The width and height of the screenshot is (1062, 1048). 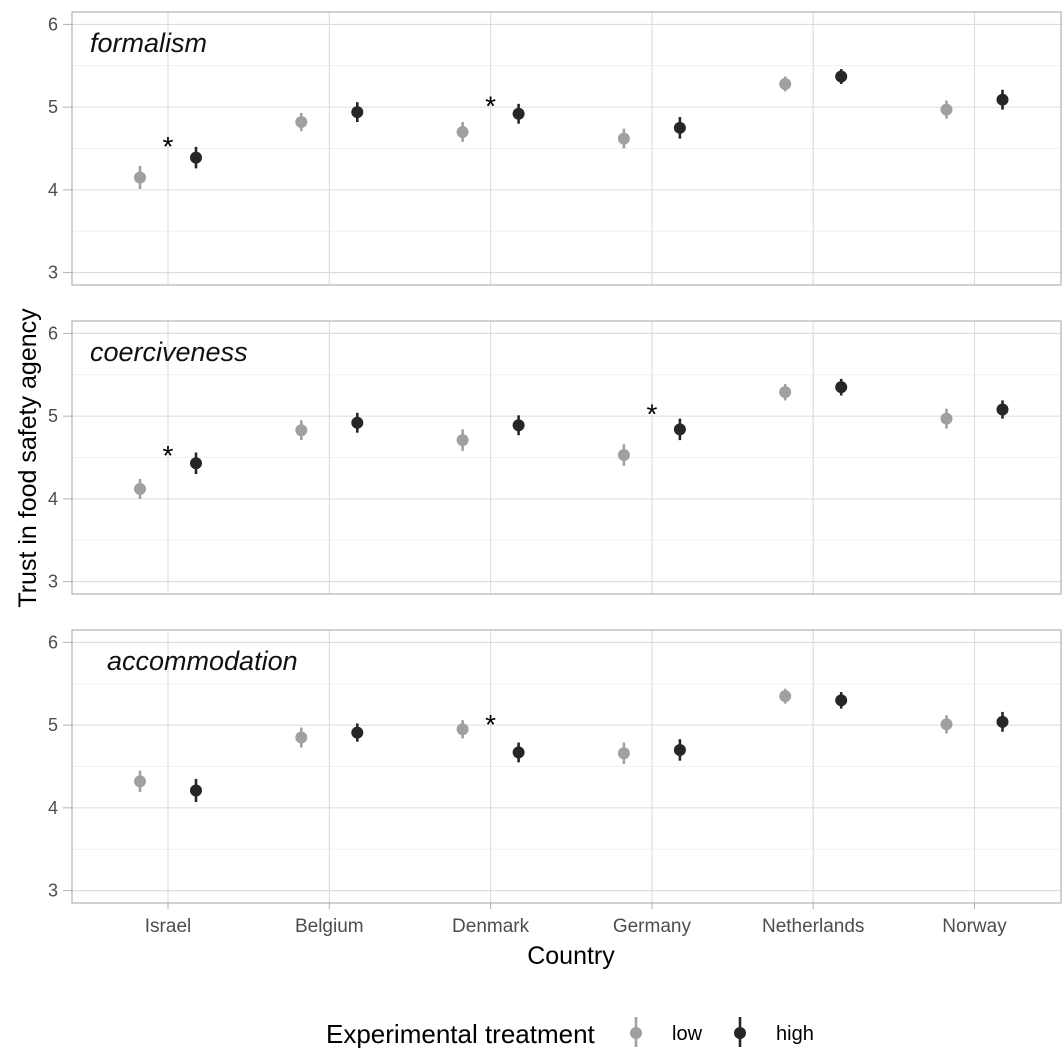 I want to click on x-tick-label-norway: Norway, so click(x=974, y=926).